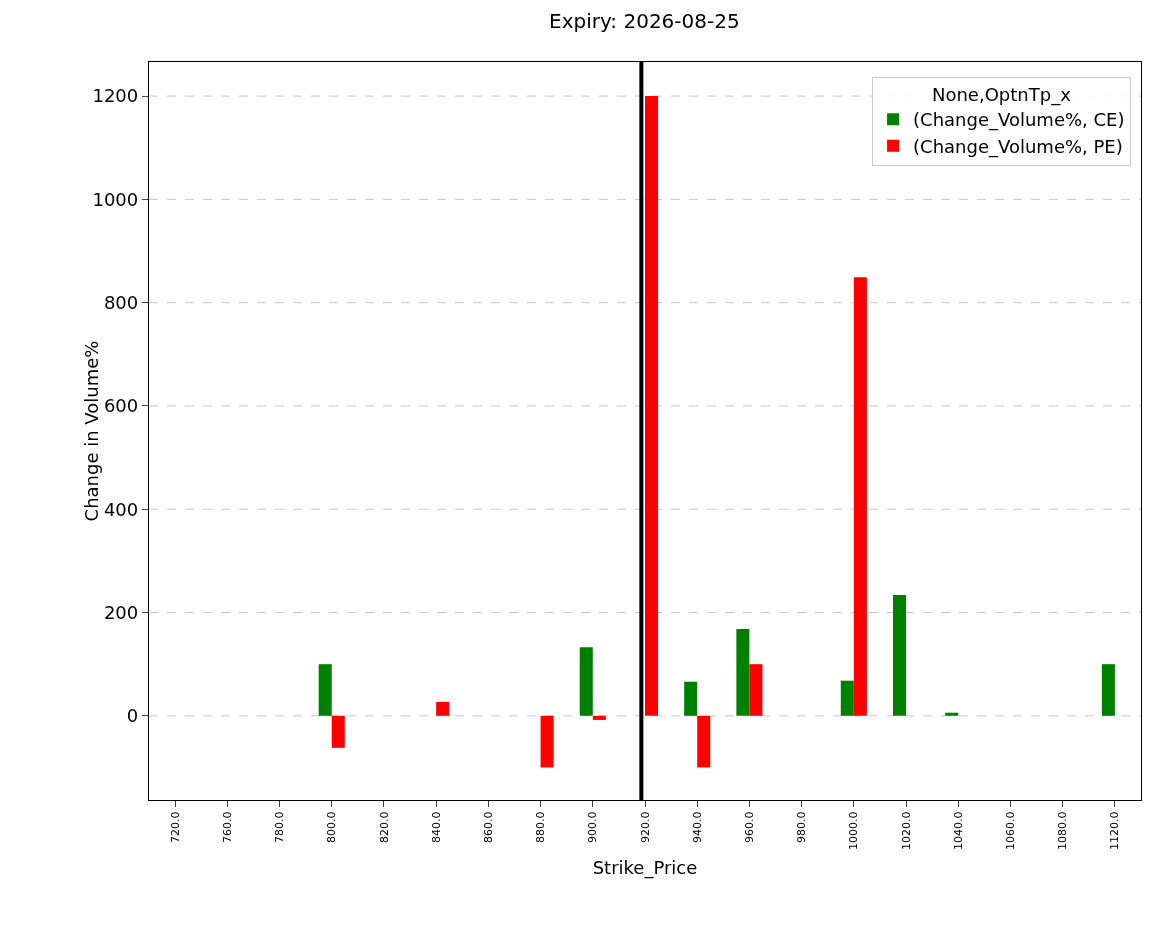  Describe the element at coordinates (384, 827) in the screenshot. I see `x-tick-label: 820.0` at that location.